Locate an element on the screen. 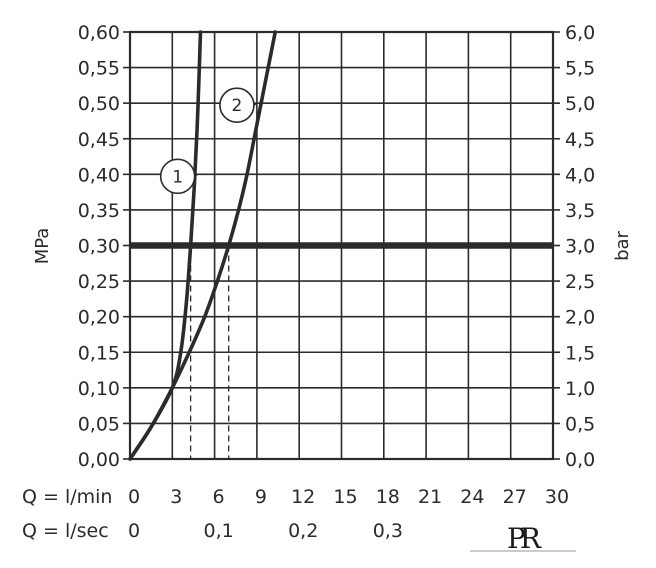 This screenshot has width=656, height=568. y-tick-label-left: 0,15 is located at coordinates (99, 353).